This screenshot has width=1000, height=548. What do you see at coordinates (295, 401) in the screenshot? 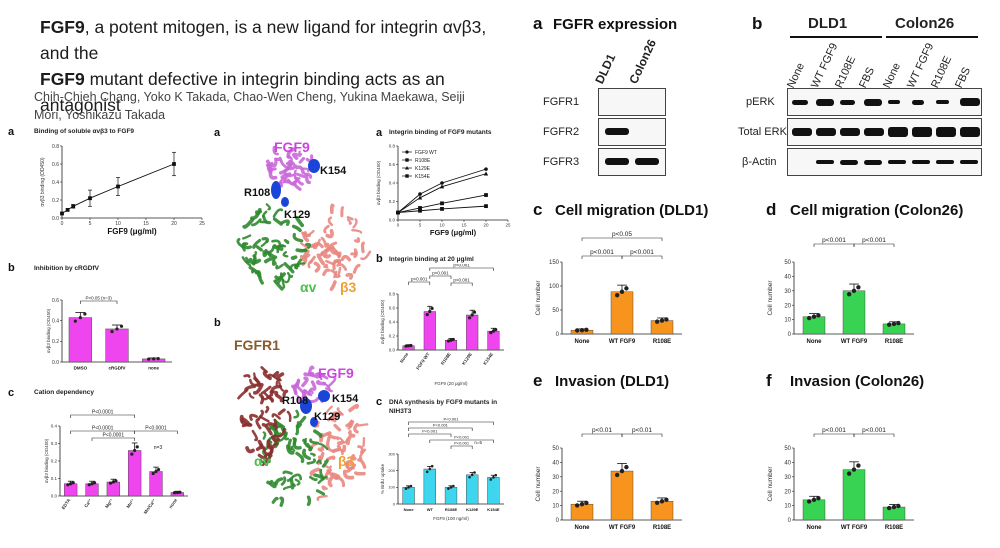
I see `r108-label: R108` at bounding box center [295, 401].